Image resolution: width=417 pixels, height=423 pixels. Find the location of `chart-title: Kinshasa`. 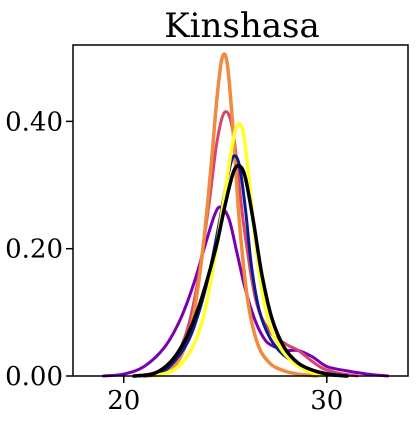

chart-title: Kinshasa is located at coordinates (242, 26).